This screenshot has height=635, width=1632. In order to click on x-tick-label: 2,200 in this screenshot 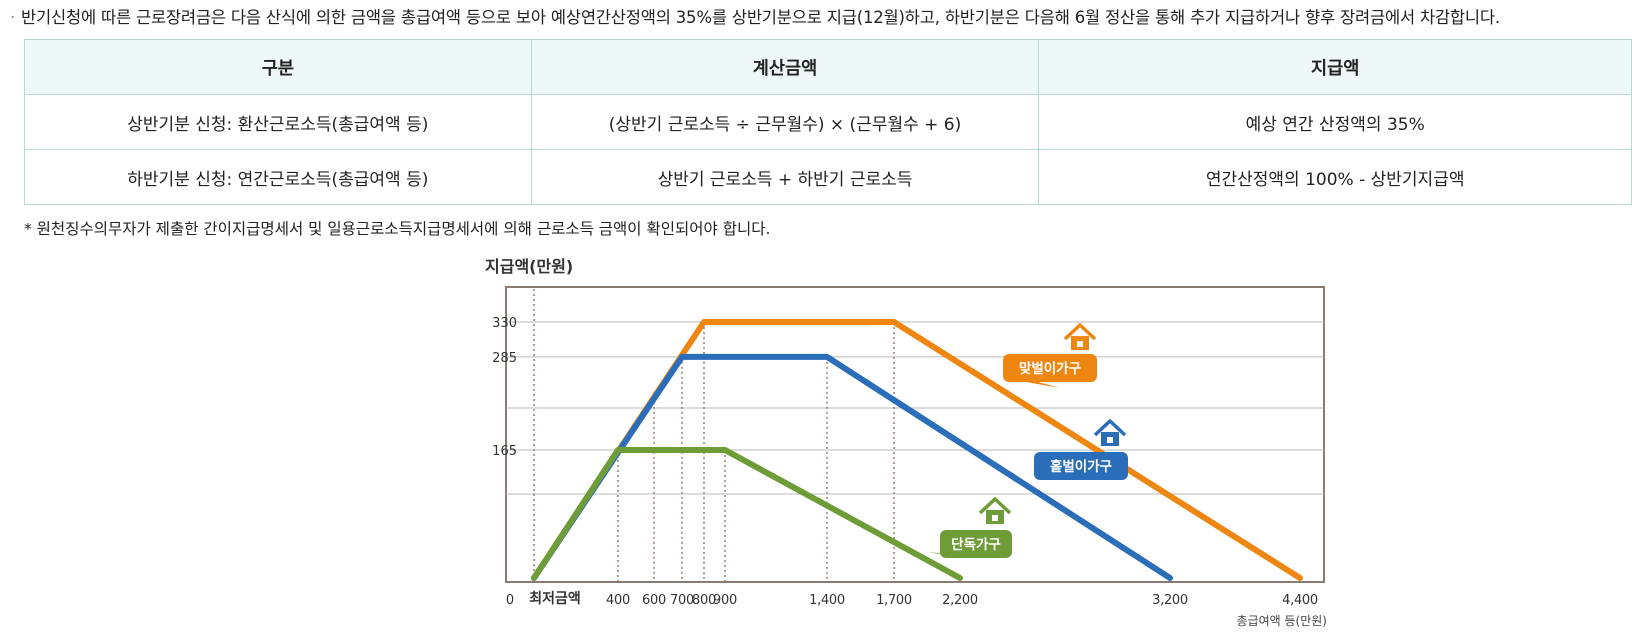, I will do `click(960, 600)`.